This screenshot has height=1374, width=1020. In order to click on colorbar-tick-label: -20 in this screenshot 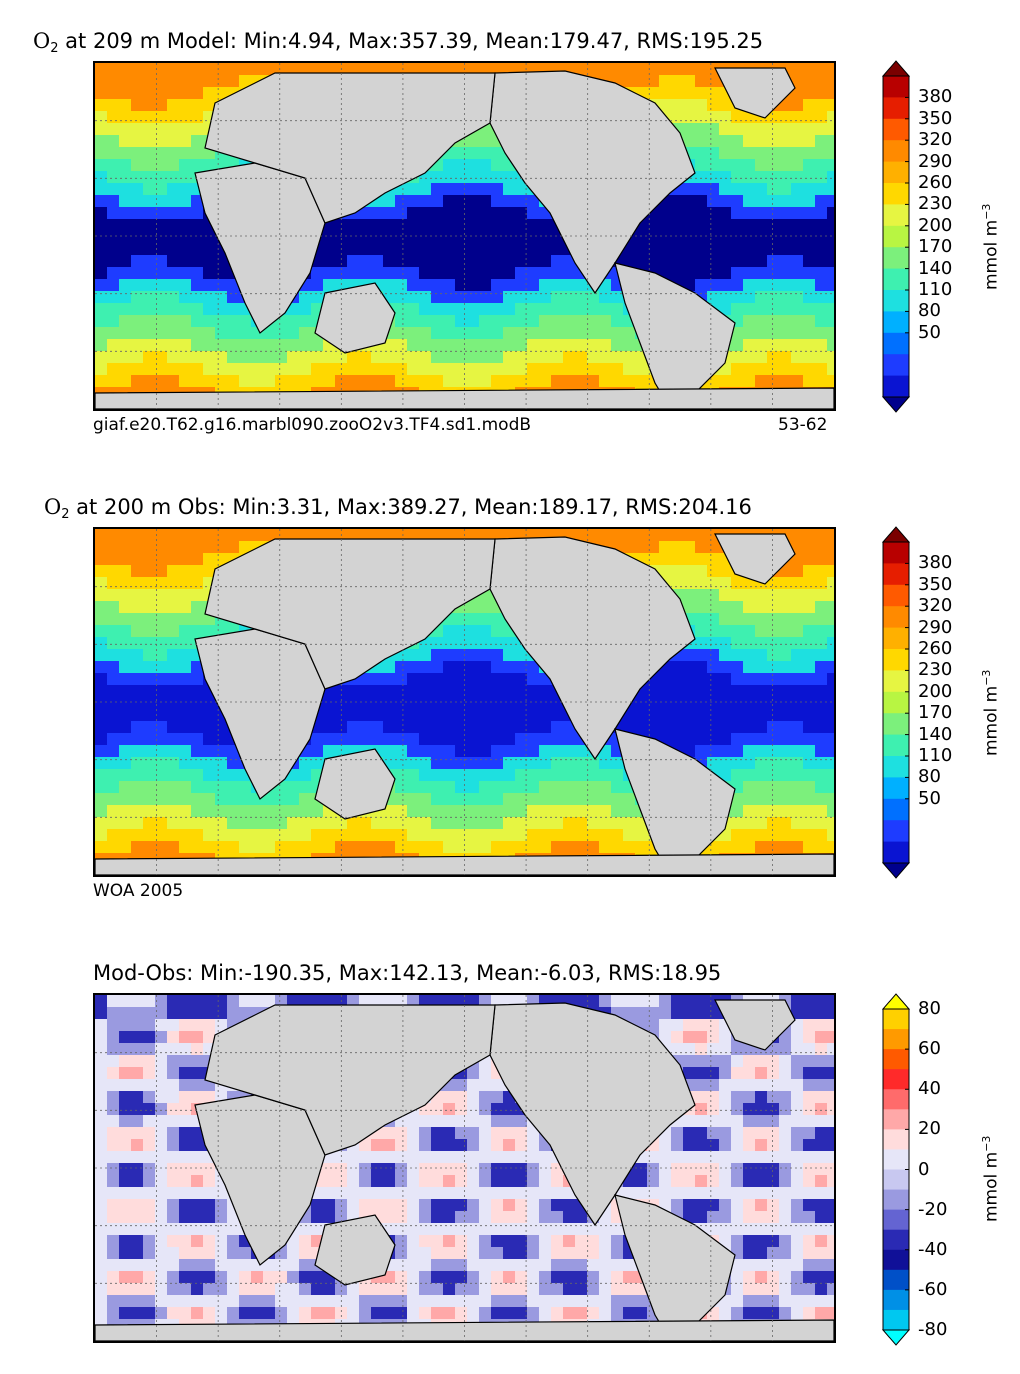, I will do `click(933, 1209)`.